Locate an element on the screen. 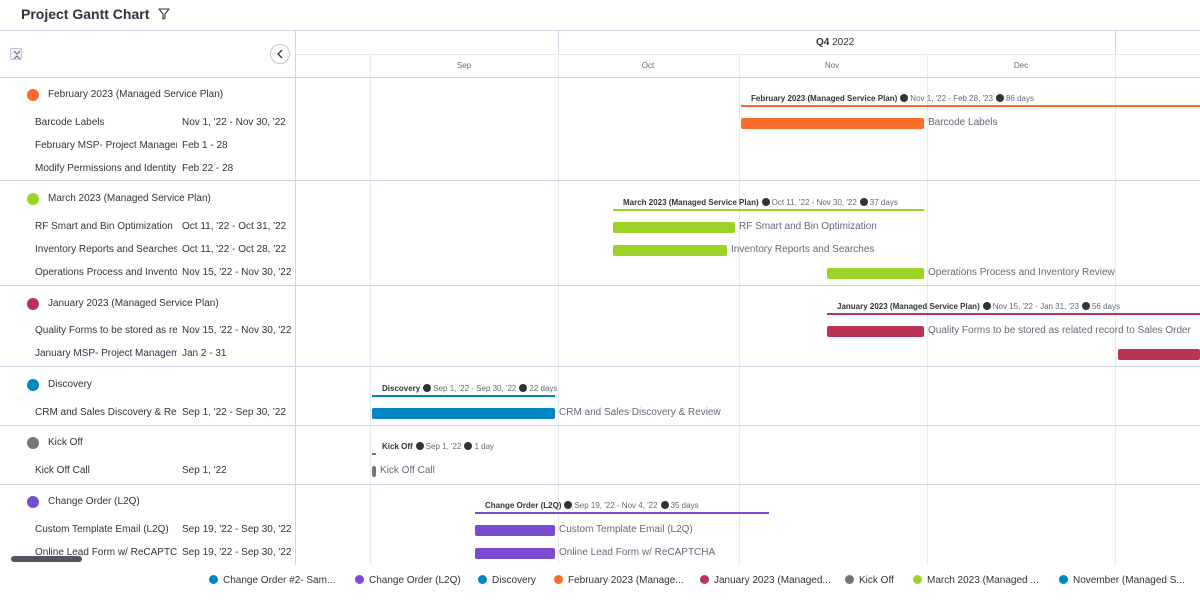 Image resolution: width=1200 pixels, height=600 pixels. group-title: Discovery is located at coordinates (70, 384).